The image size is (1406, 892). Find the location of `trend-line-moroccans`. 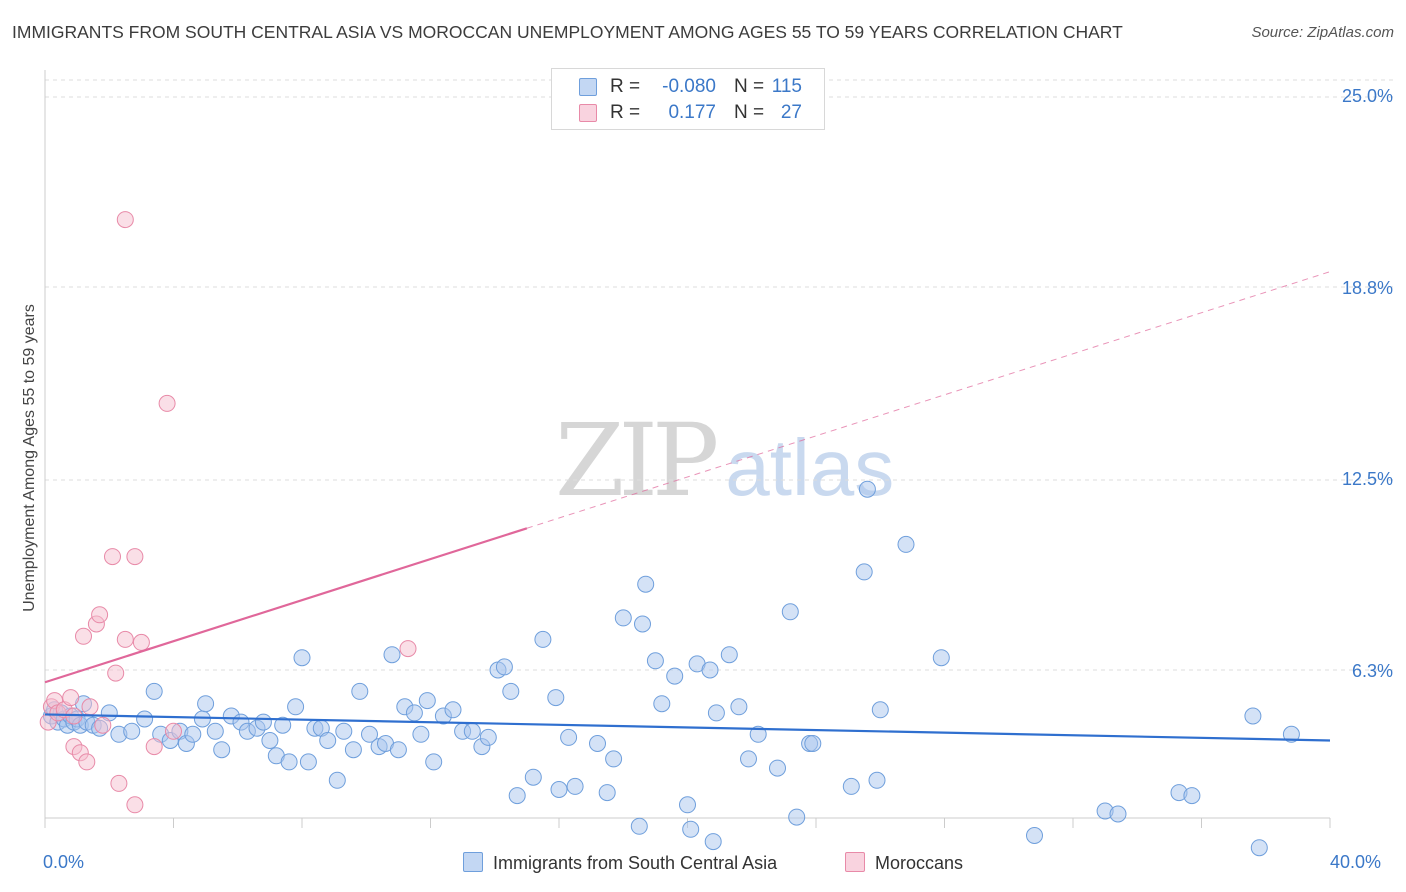

trend-line-moroccans is located at coordinates (286, 605).